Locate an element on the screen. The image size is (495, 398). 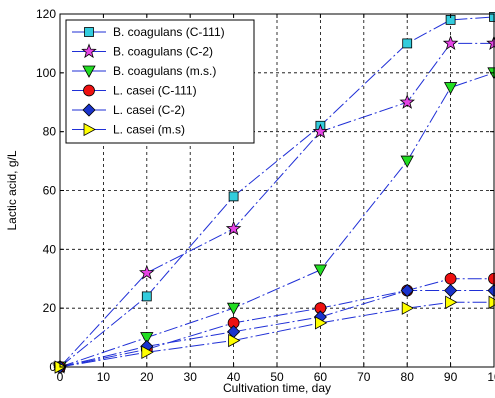
x-tick-label: 70 is located at coordinates (364, 377).